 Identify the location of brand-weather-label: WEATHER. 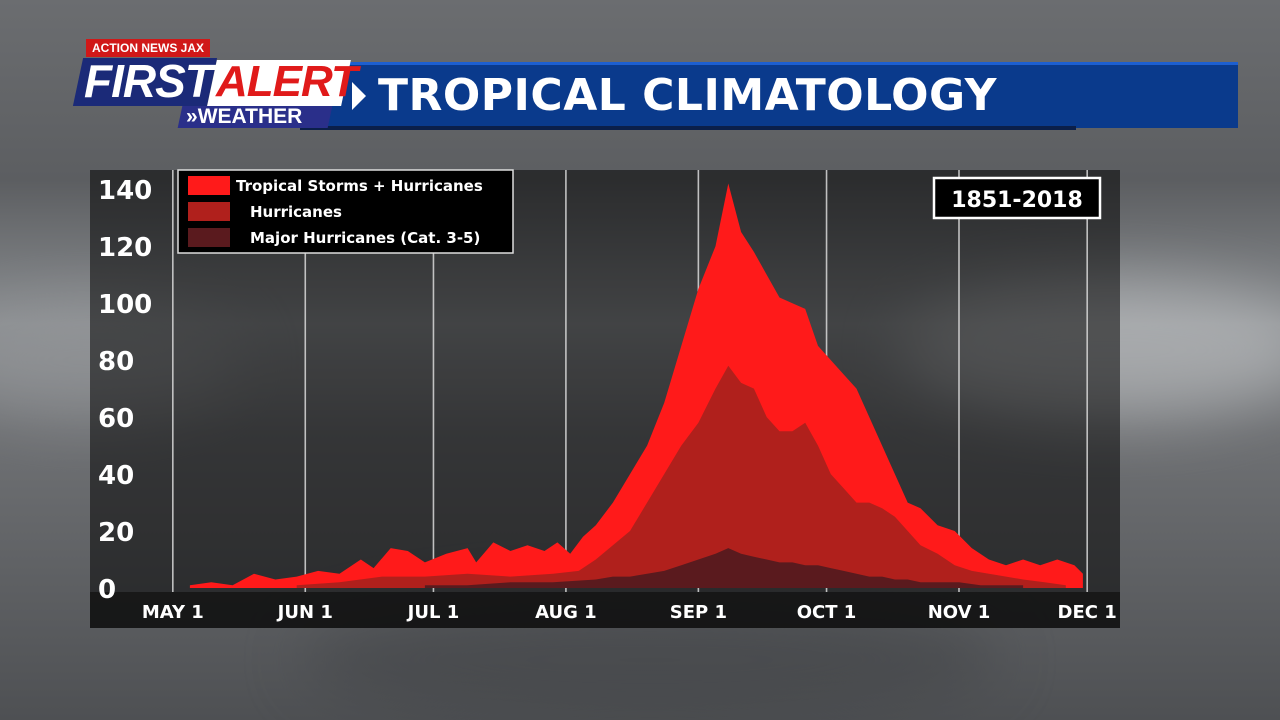
(250, 116).